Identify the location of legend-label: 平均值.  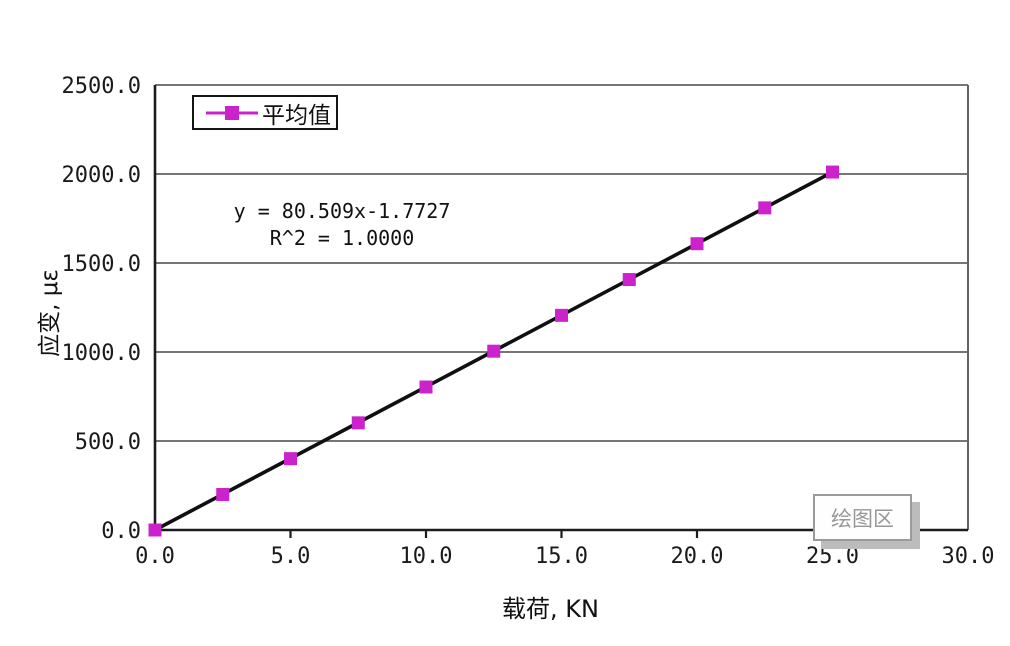
(296, 115).